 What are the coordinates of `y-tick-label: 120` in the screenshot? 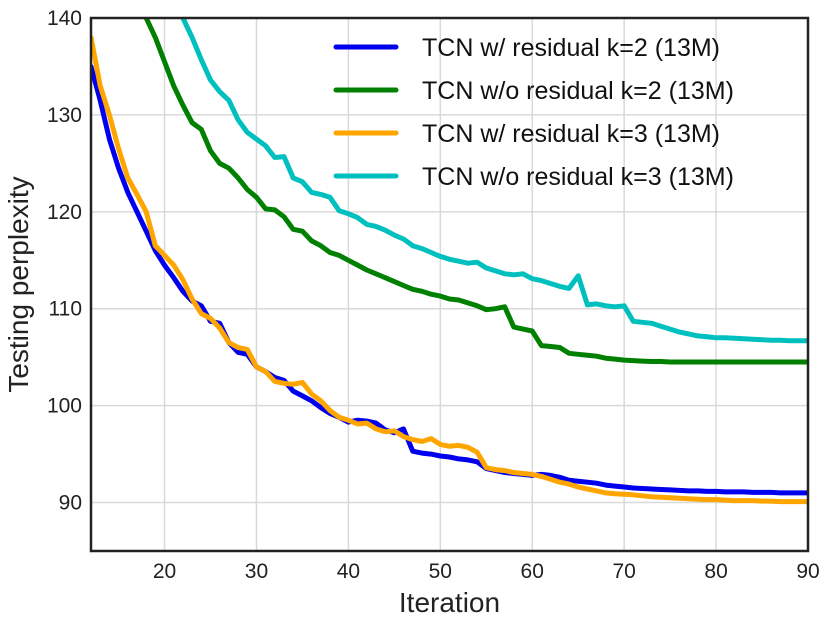 It's located at (64, 212).